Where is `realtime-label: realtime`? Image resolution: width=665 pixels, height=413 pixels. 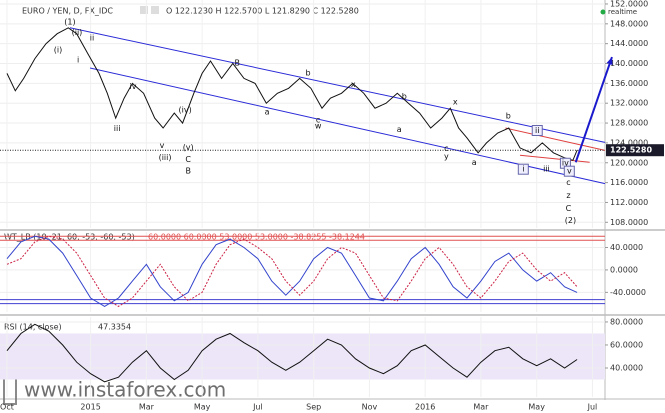
realtime-label: realtime is located at coordinates (622, 12).